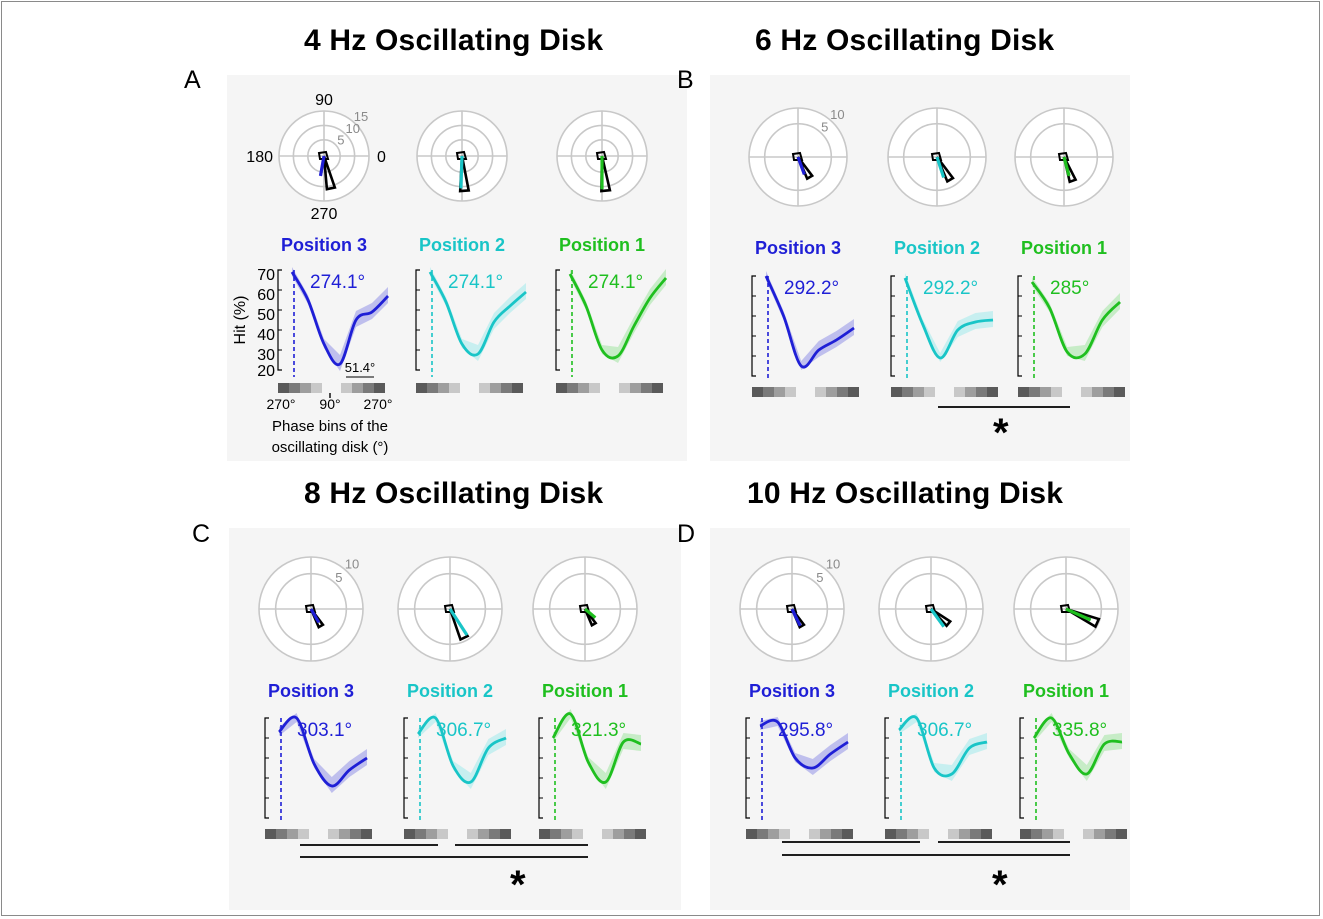 This screenshot has height=919, width=1323. What do you see at coordinates (381, 157) in the screenshot?
I see `panel-a-polar-label-right: 0` at bounding box center [381, 157].